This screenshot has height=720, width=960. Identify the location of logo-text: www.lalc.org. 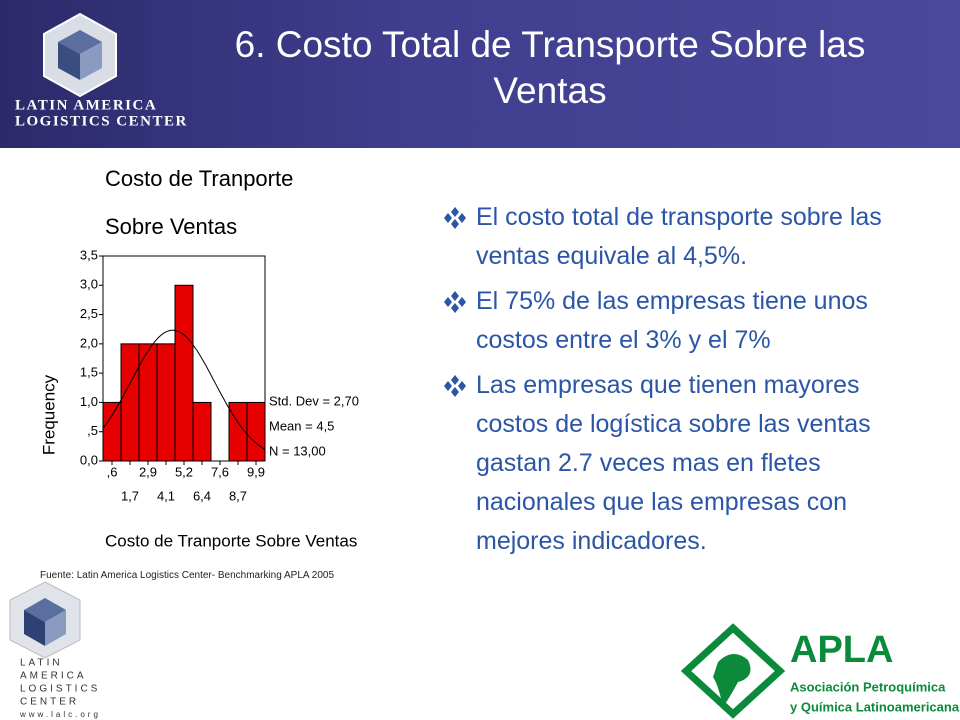
(60, 714).